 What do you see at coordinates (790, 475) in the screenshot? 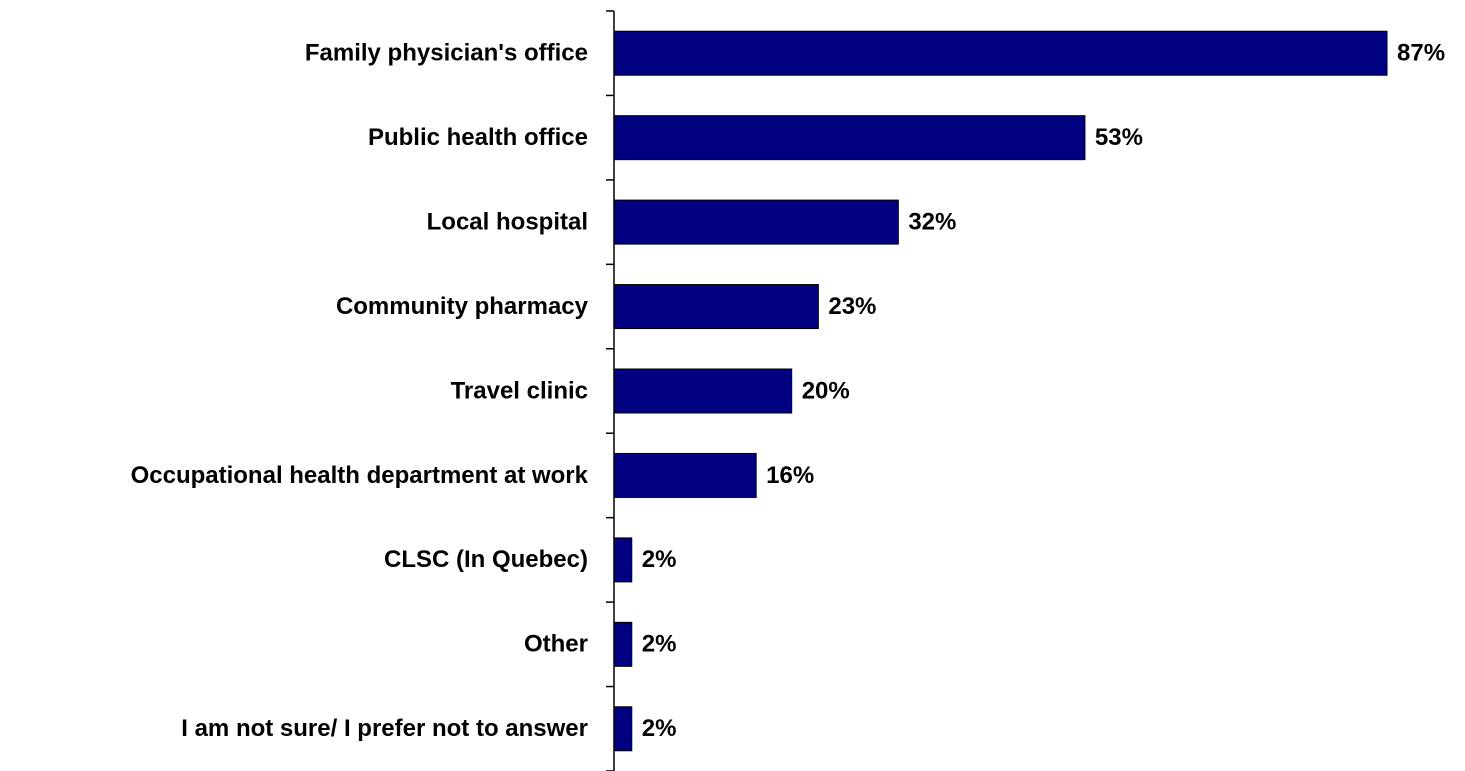
I see `value-label: 16%` at bounding box center [790, 475].